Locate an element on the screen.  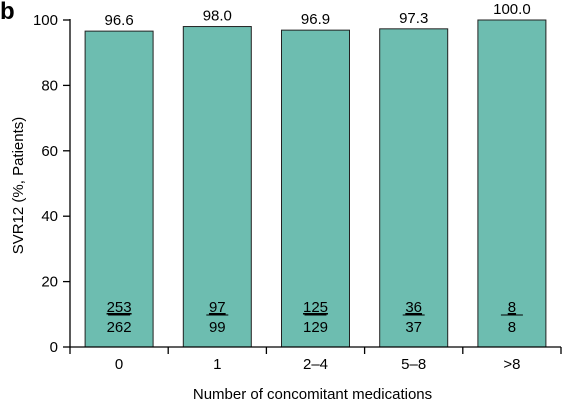
bar-denominator-label: 99 is located at coordinates (217, 327).